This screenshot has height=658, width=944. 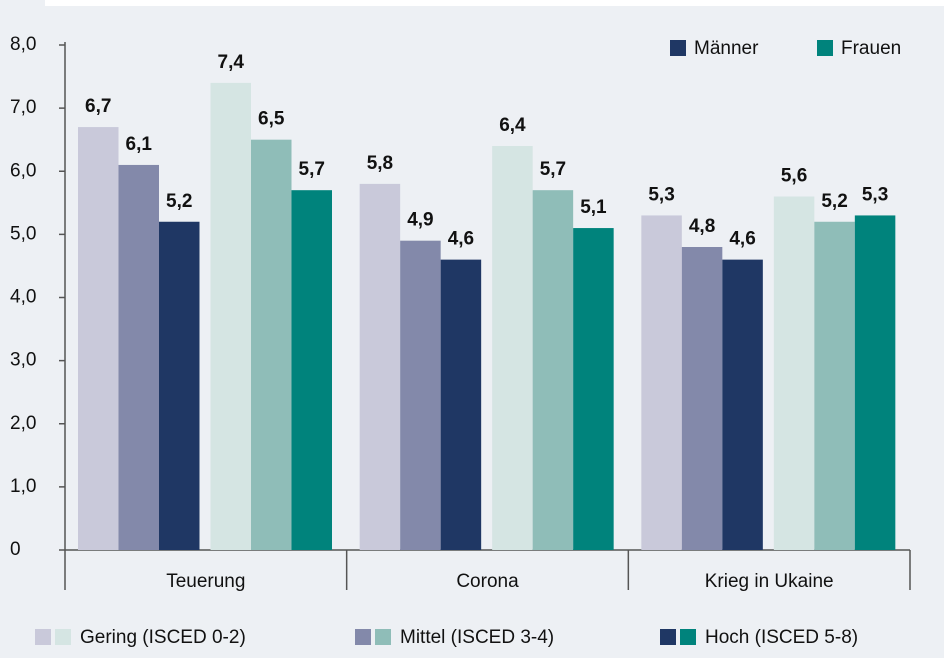 What do you see at coordinates (15, 549) in the screenshot?
I see `y-tick-label: 0` at bounding box center [15, 549].